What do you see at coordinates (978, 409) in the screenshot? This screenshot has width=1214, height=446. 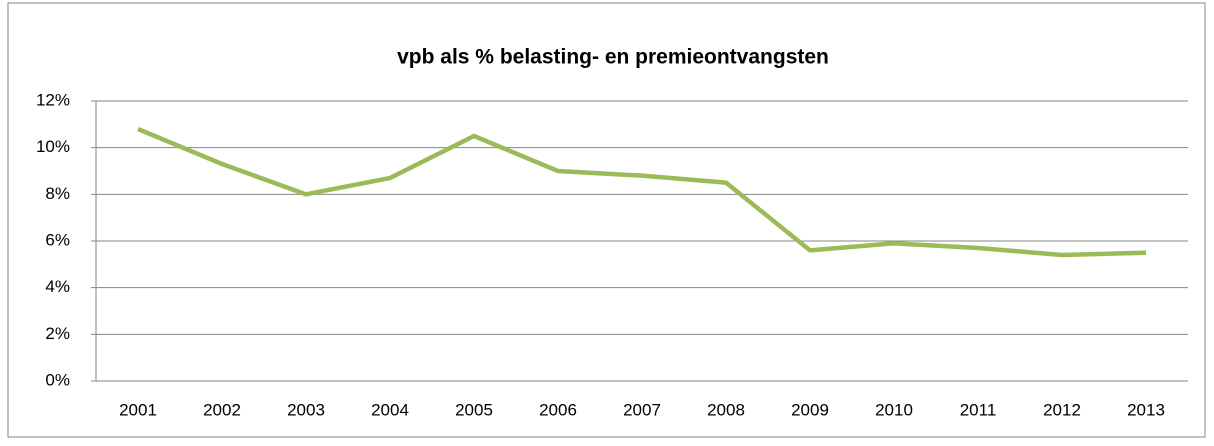 I see `x-tick-label: 2011` at bounding box center [978, 409].